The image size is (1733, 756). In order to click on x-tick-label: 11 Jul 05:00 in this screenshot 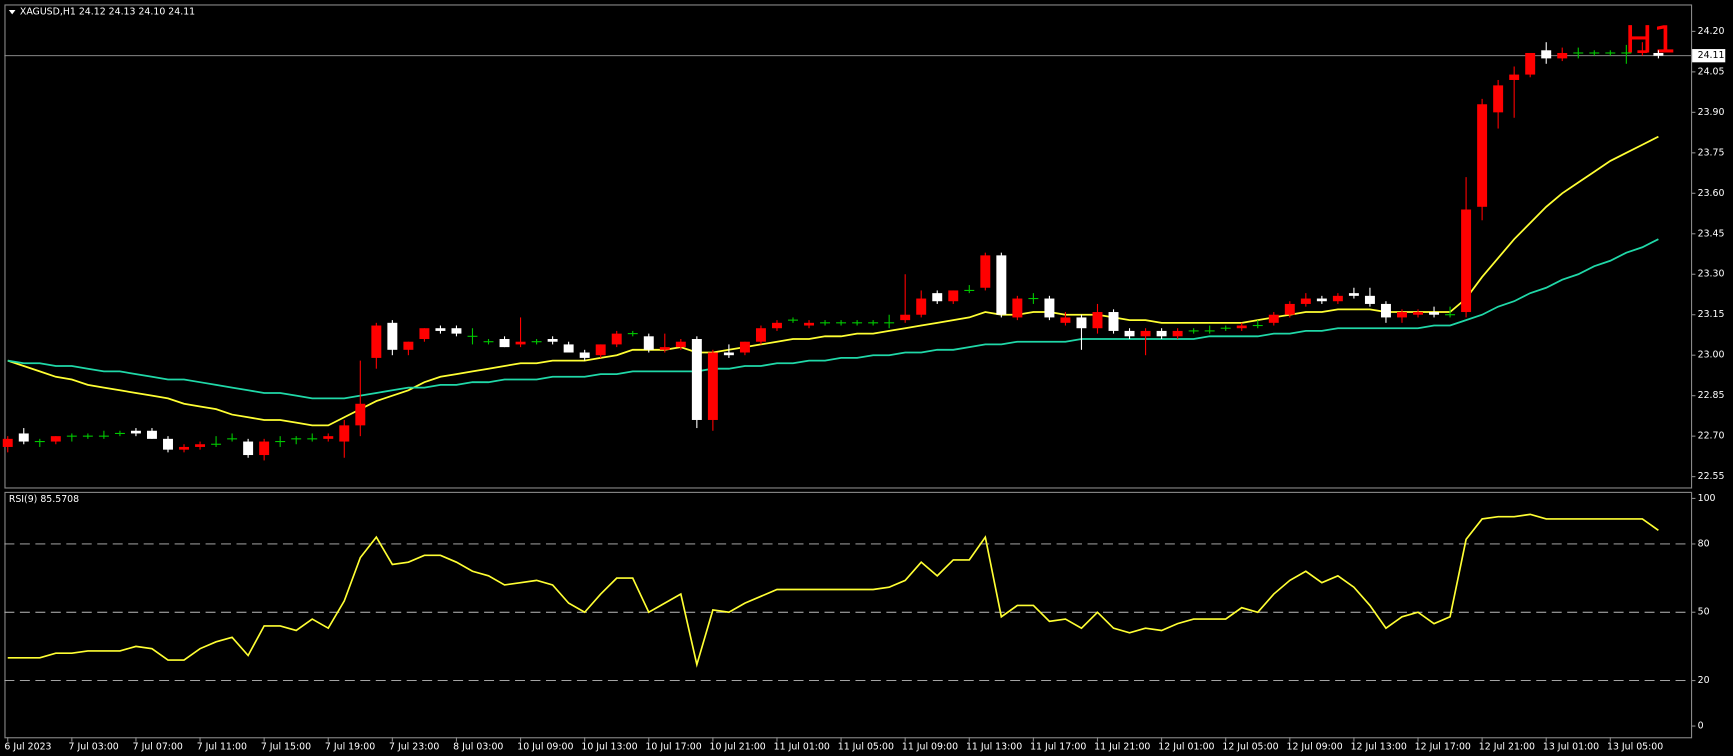, I will do `click(866, 747)`.